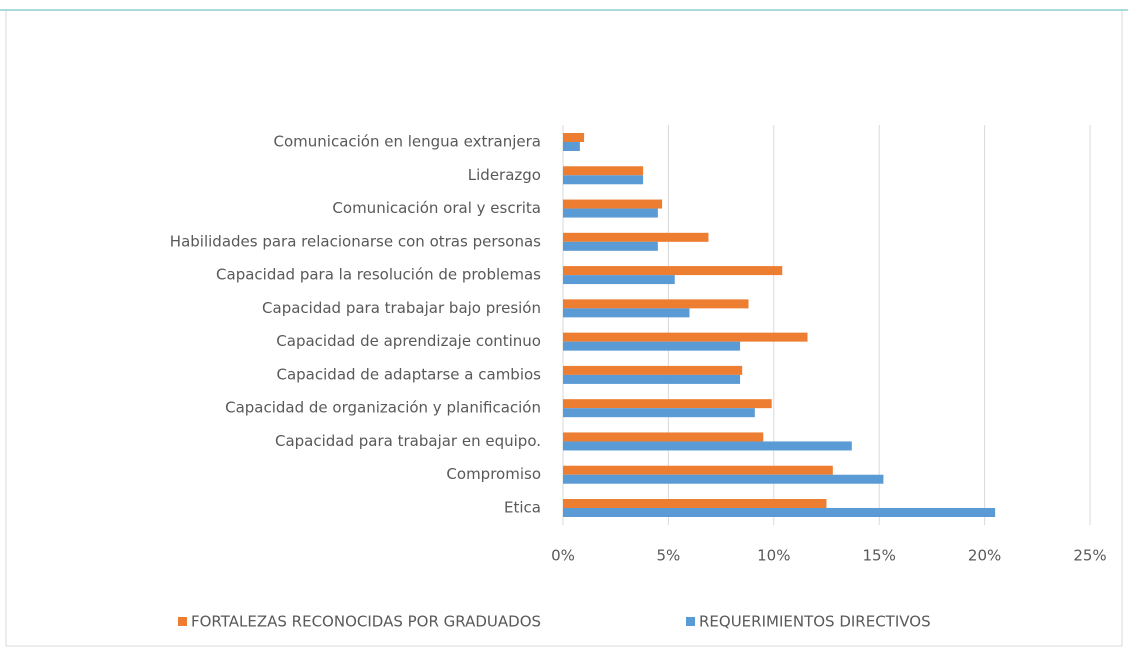 This screenshot has width=1128, height=652. I want to click on legend-label: FORTALEZAS RECONOCIDAS POR GRADUADOS, so click(366, 622).